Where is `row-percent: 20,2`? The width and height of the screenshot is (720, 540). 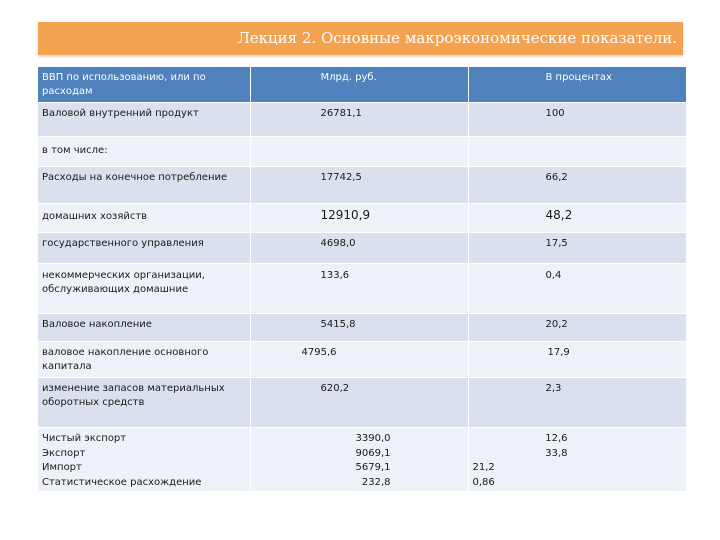 row-percent: 20,2 is located at coordinates (577, 327).